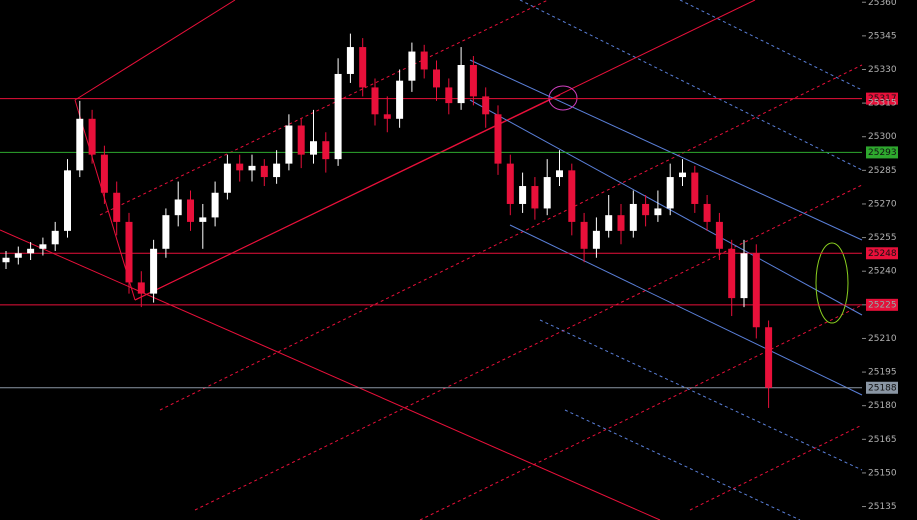 This screenshot has height=520, width=917. Describe the element at coordinates (882, 406) in the screenshot. I see `y-tick-label: 25180` at that location.